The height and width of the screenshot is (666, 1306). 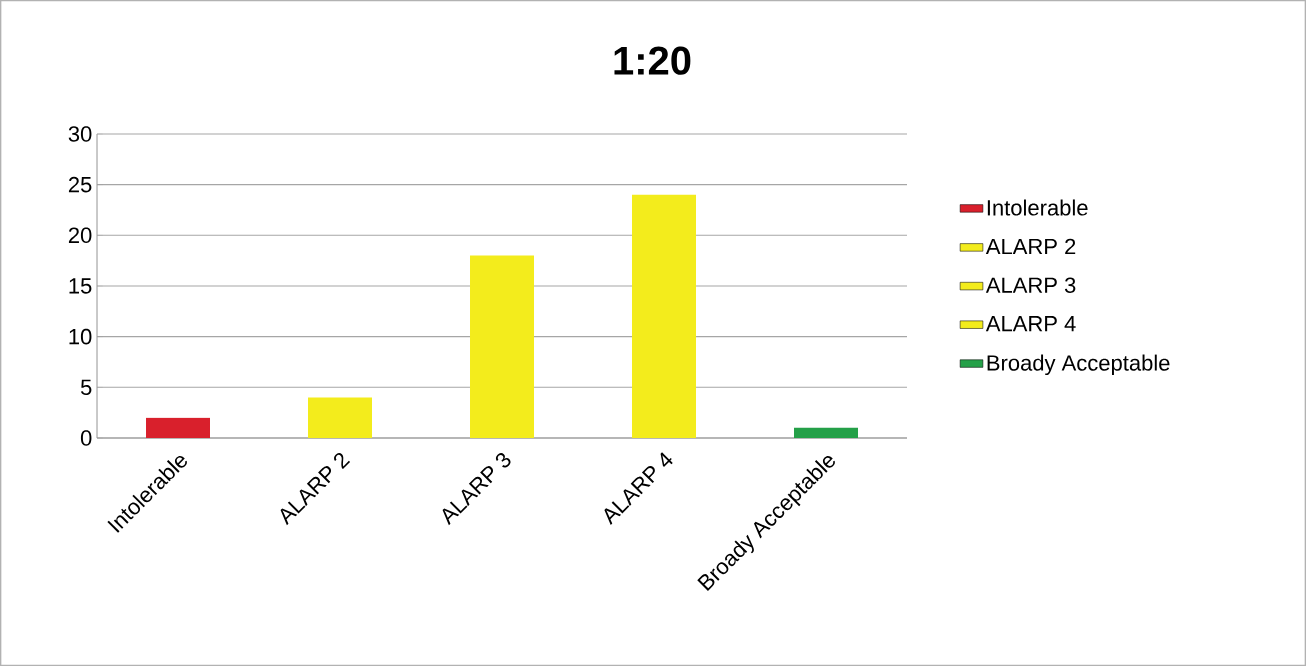 What do you see at coordinates (652, 60) in the screenshot?
I see `chart-title: 1:20` at bounding box center [652, 60].